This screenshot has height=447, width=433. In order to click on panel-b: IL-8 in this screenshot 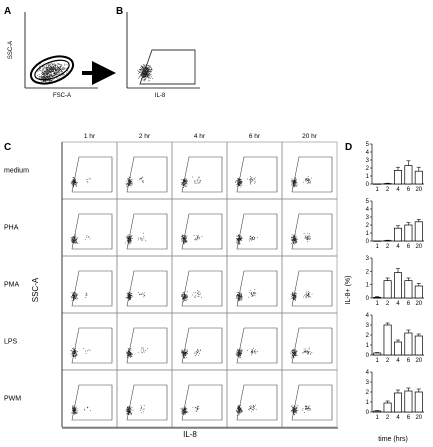, I will do `click(163, 55)`.